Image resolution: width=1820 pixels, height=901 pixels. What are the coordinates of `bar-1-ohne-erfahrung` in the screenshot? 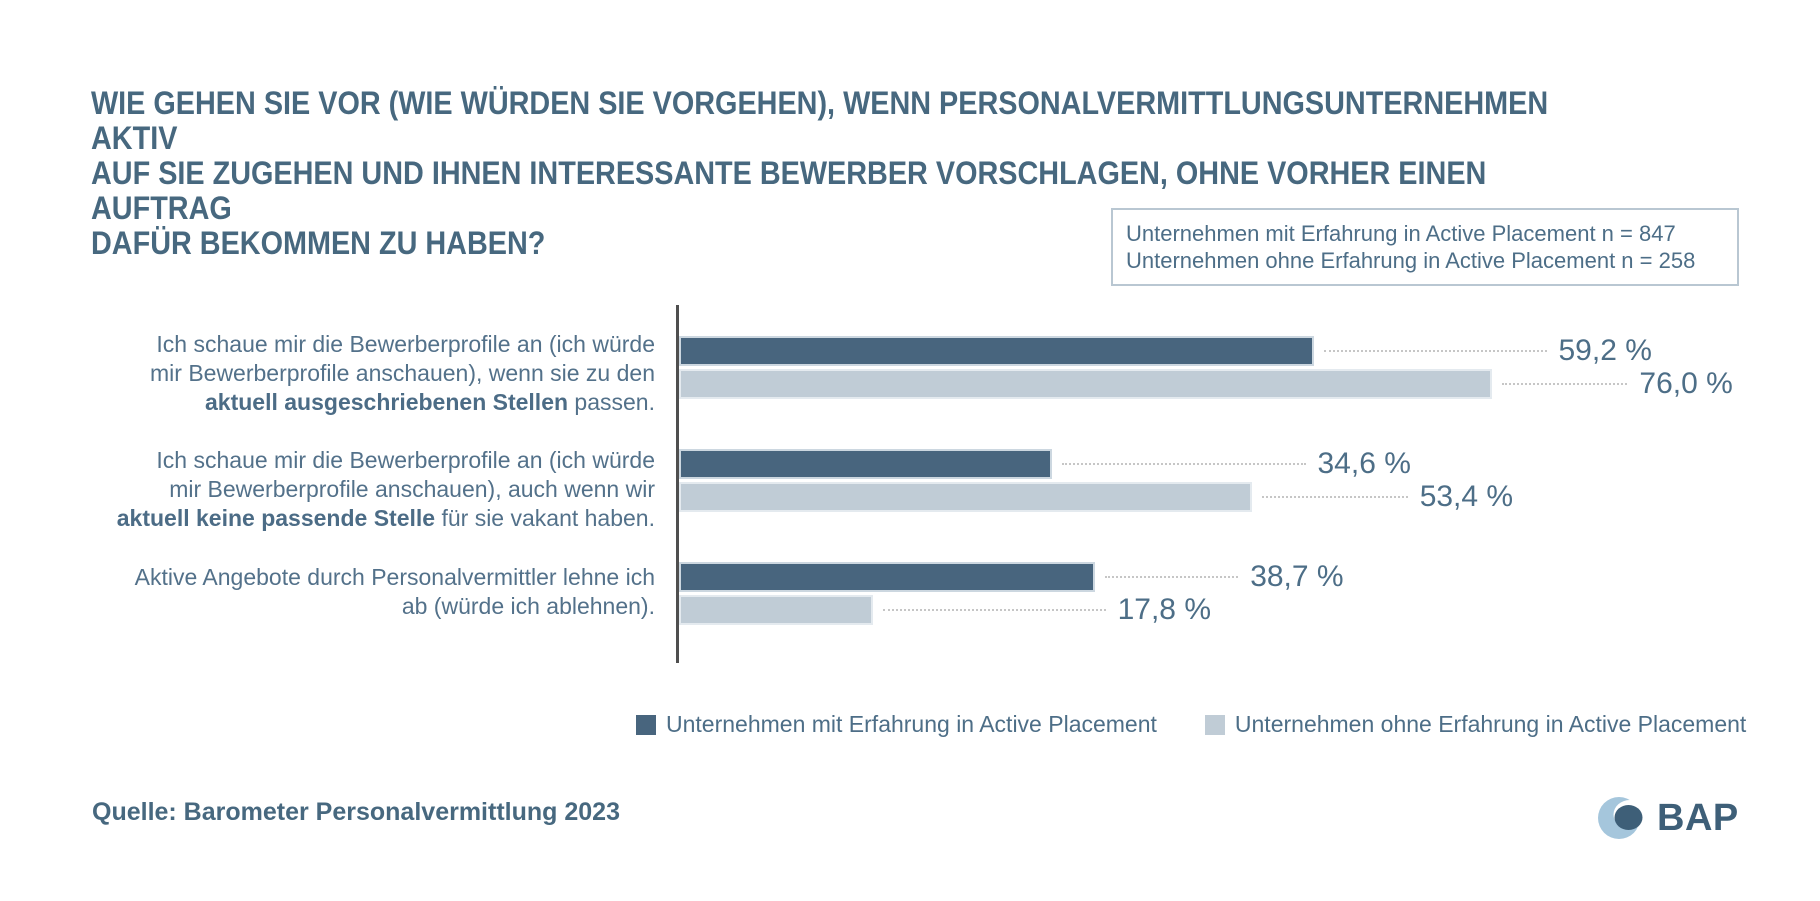 It's located at (1086, 384).